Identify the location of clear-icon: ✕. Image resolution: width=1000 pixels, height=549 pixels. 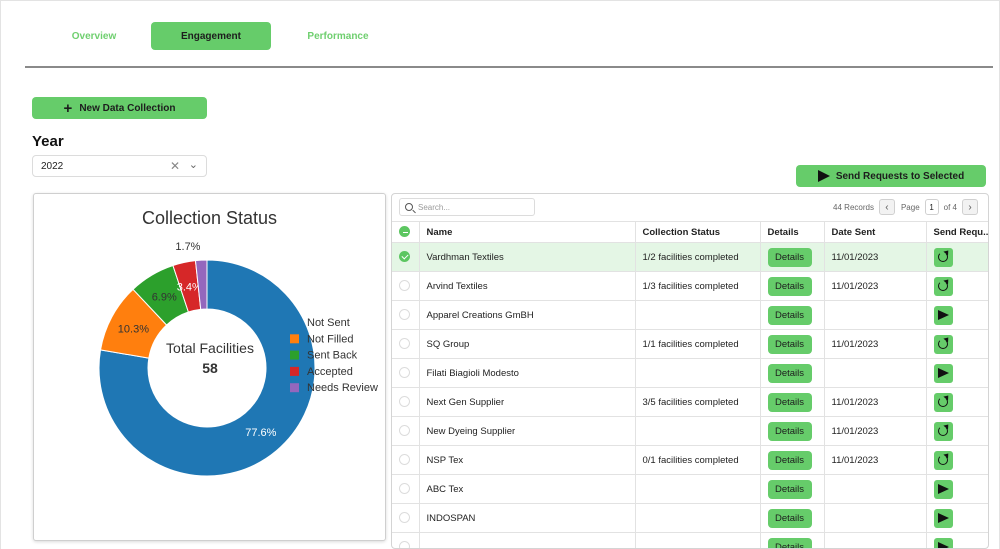
(174, 166).